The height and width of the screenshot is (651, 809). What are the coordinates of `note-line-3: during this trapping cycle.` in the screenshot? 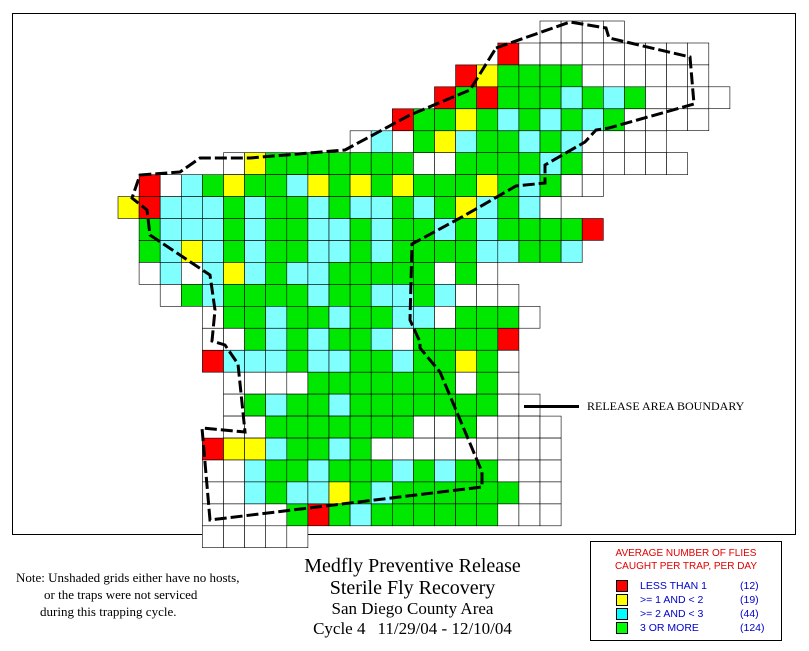 It's located at (108, 611).